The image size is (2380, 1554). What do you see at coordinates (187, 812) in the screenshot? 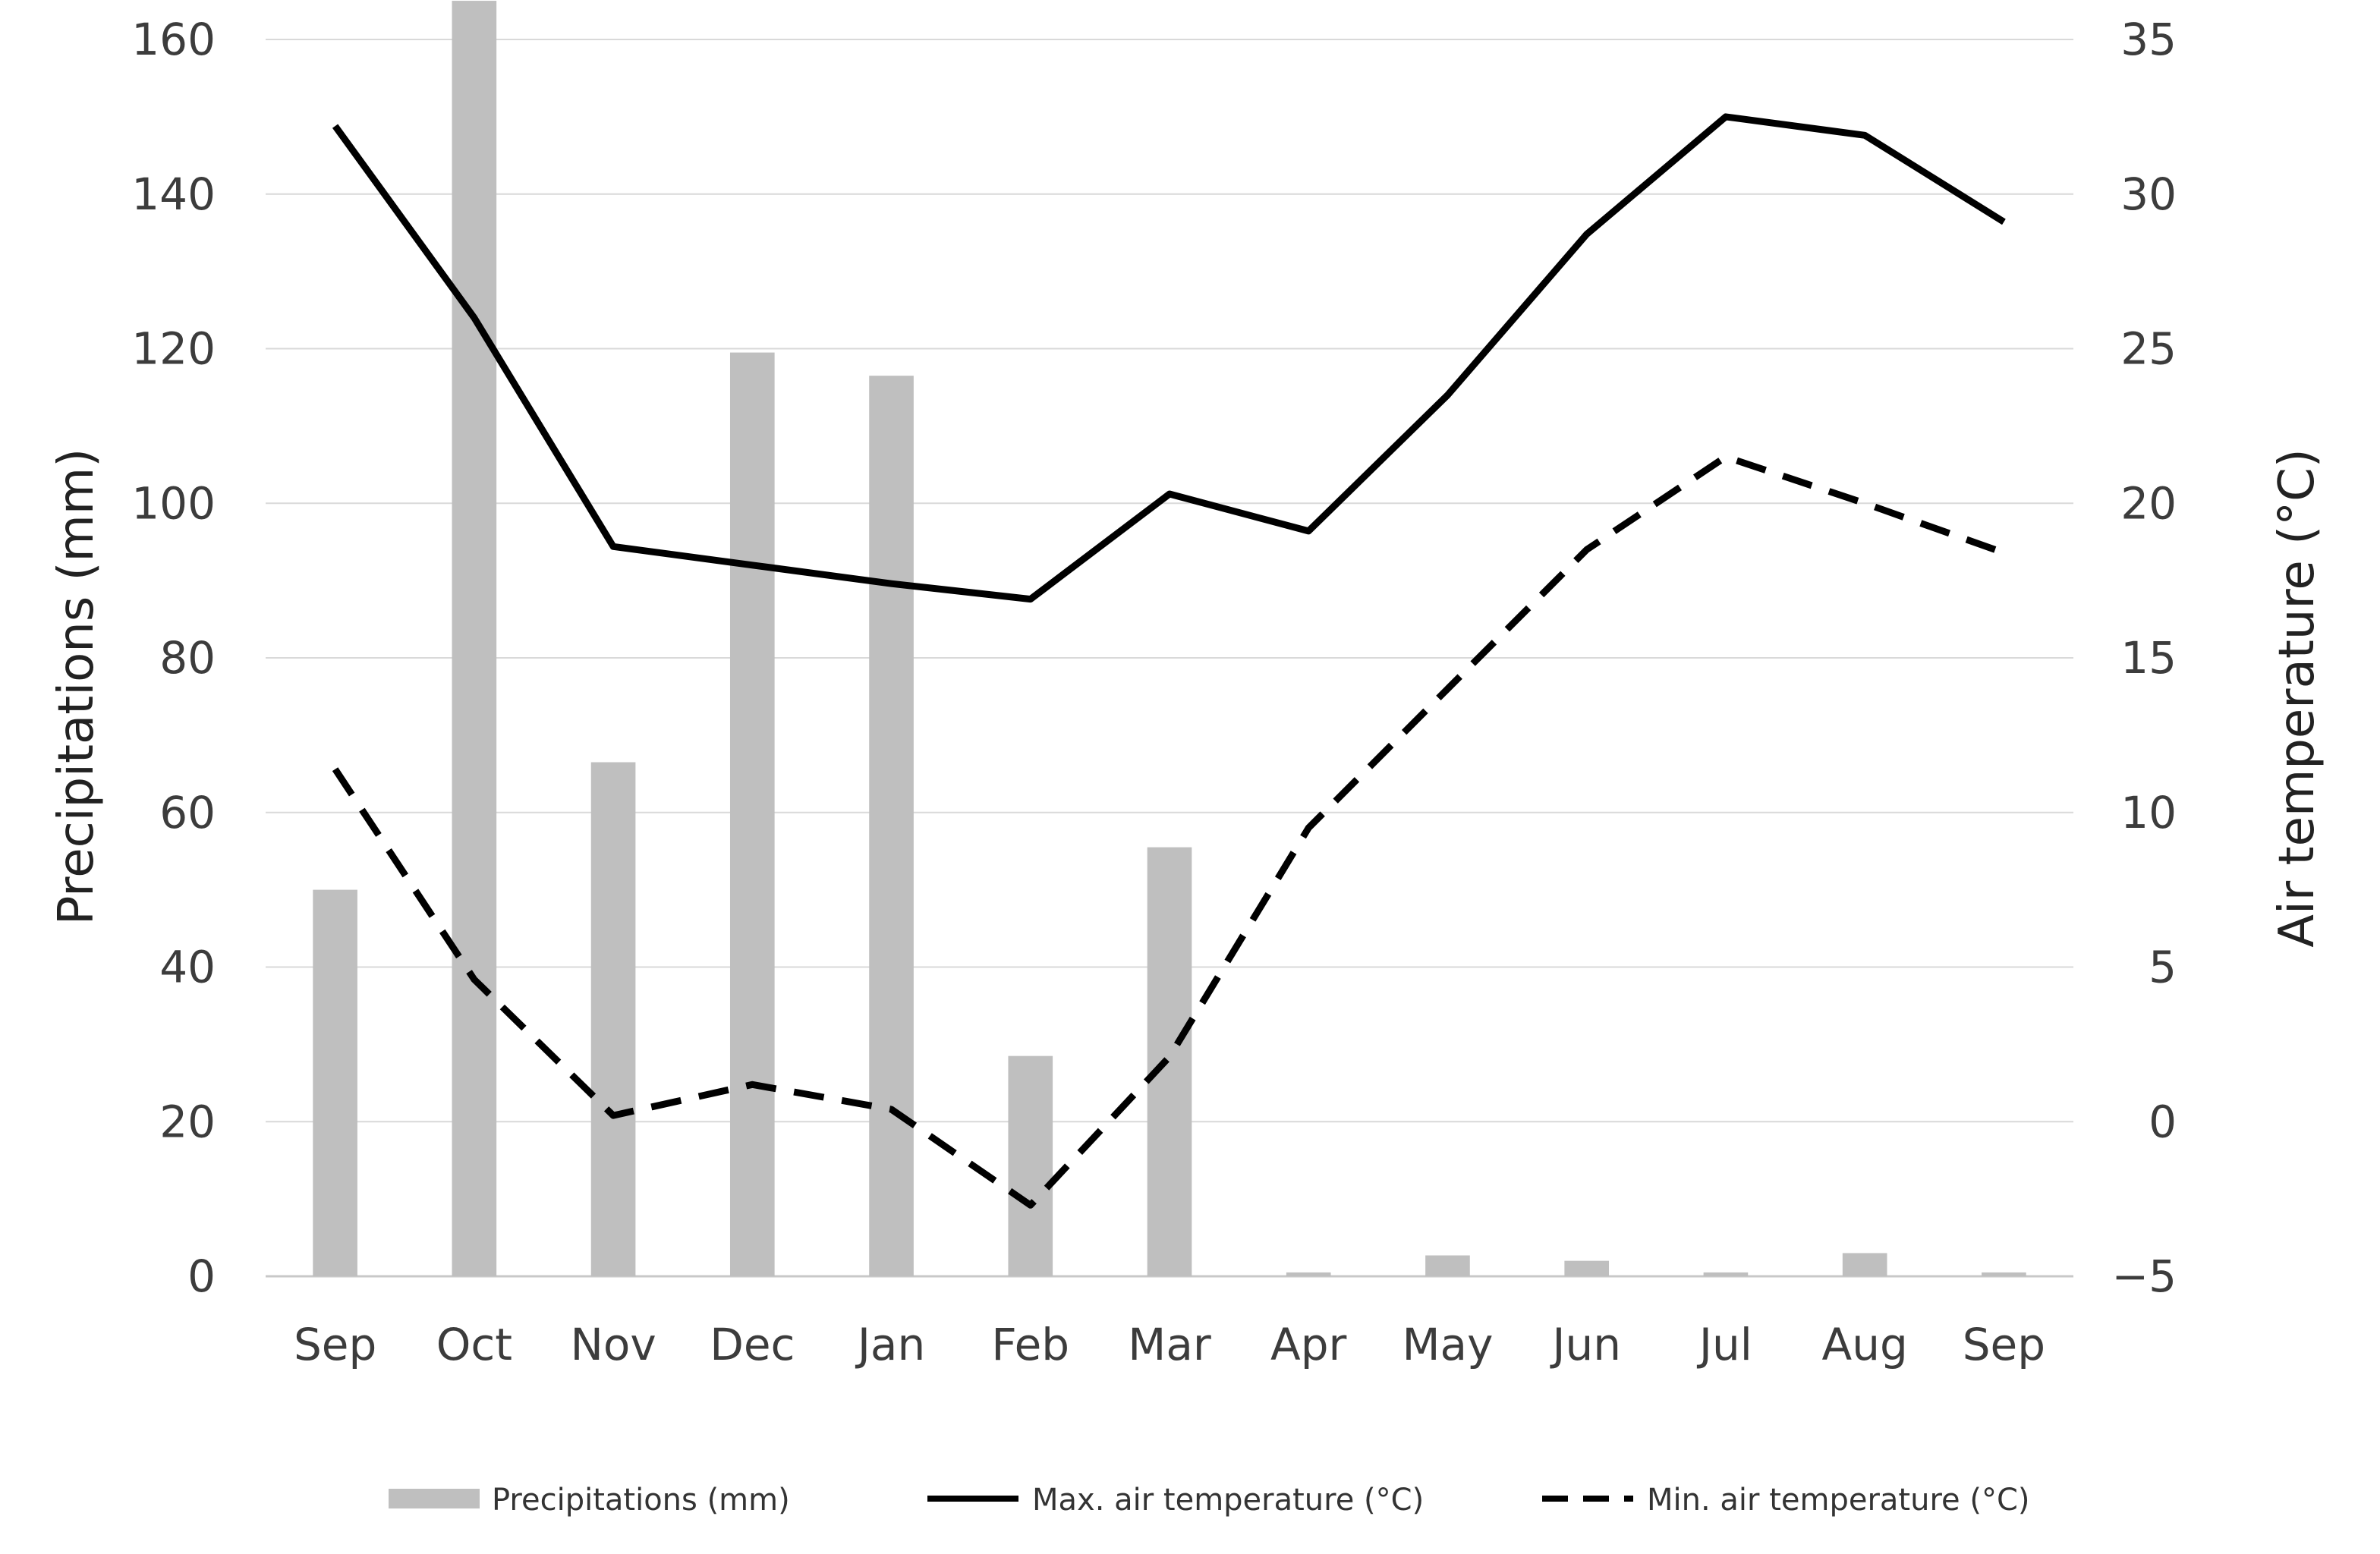
I see `left-tick-label: 60` at bounding box center [187, 812].